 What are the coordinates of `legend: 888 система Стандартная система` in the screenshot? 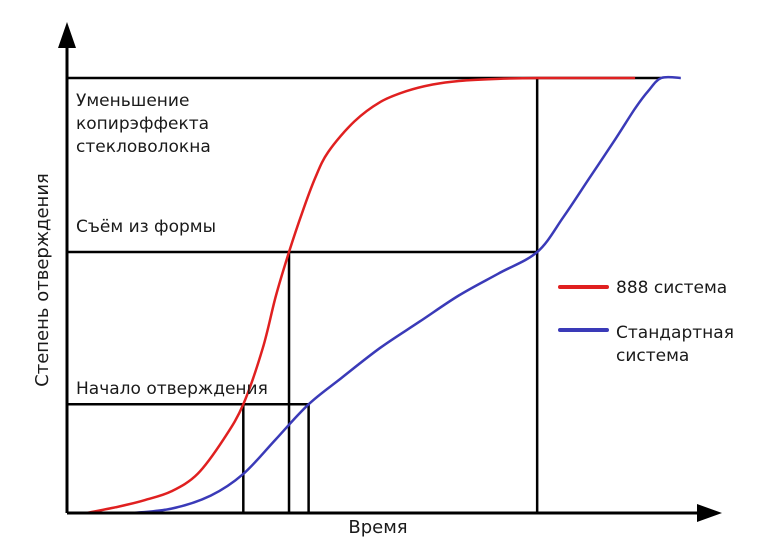 It's located at (646, 322).